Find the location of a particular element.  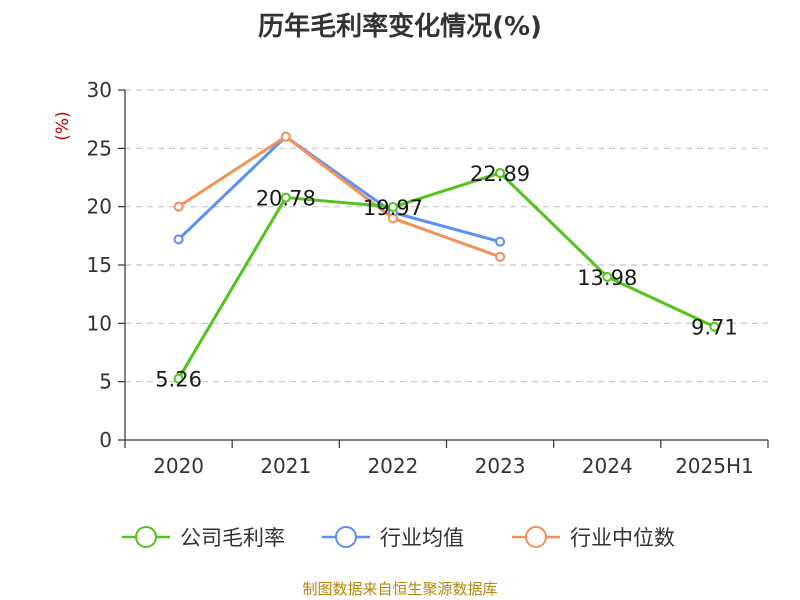

y-tick-label: 15 is located at coordinates (99, 265).